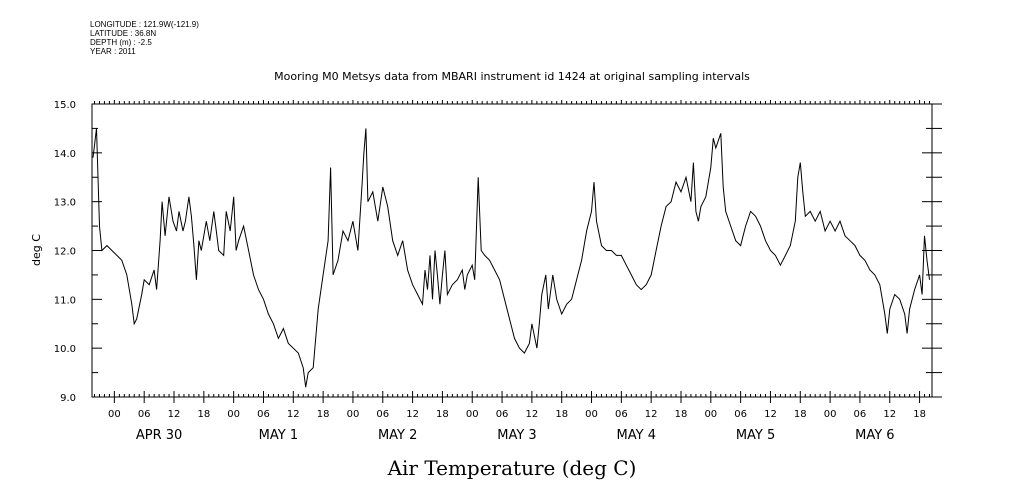  I want to click on y-tick-label: 10.0, so click(65, 349).